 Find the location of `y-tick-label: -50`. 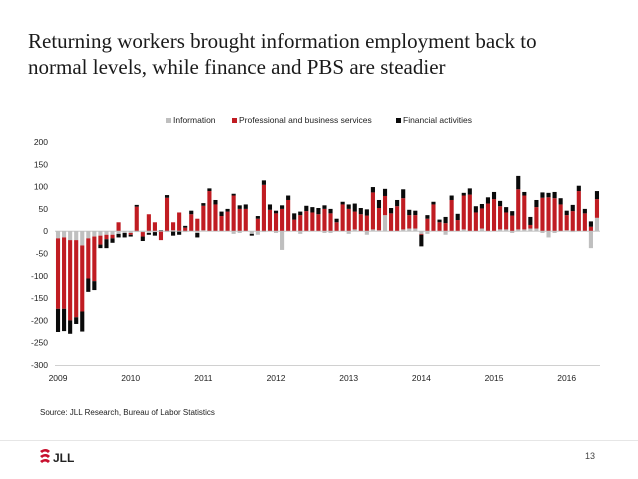

y-tick-label: -50 is located at coordinates (42, 254).